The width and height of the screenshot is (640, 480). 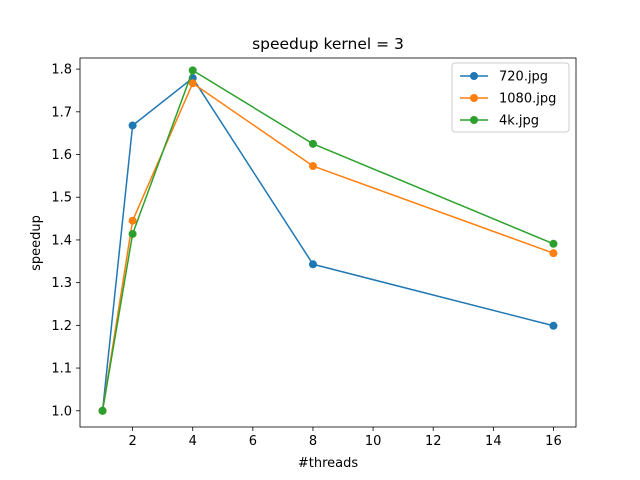 I want to click on y-tick-label: 1.5, so click(x=61, y=198).